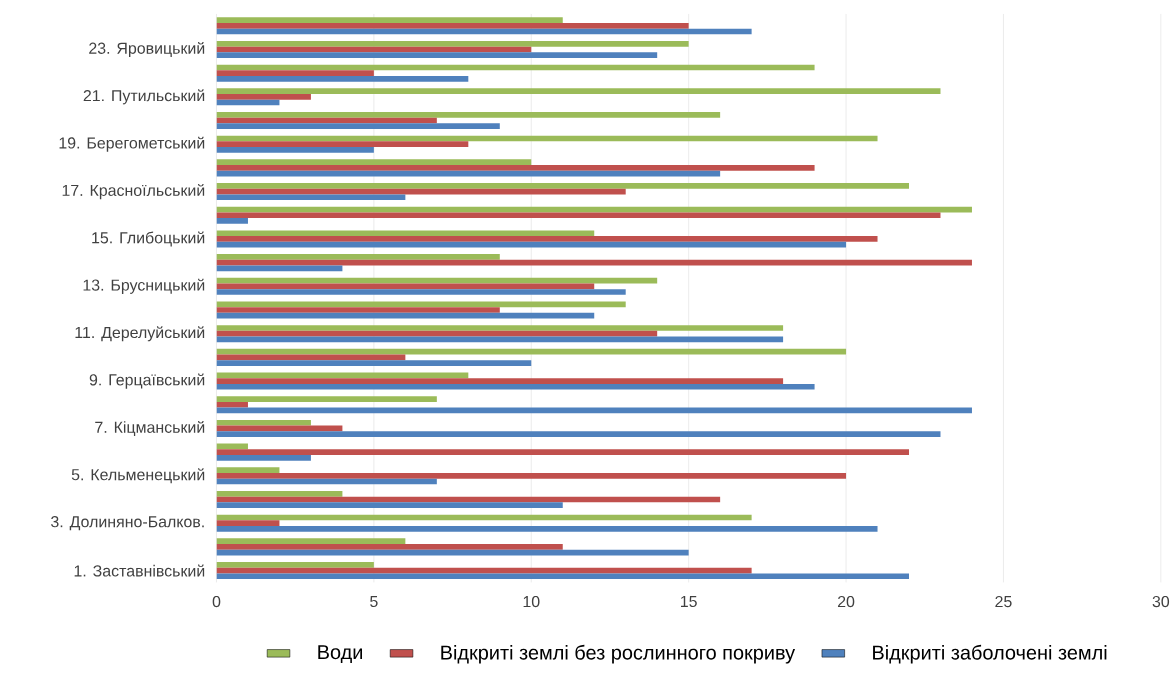  Describe the element at coordinates (140, 333) in the screenshot. I see `y-tick-label: 11. Дерелуйський` at that location.